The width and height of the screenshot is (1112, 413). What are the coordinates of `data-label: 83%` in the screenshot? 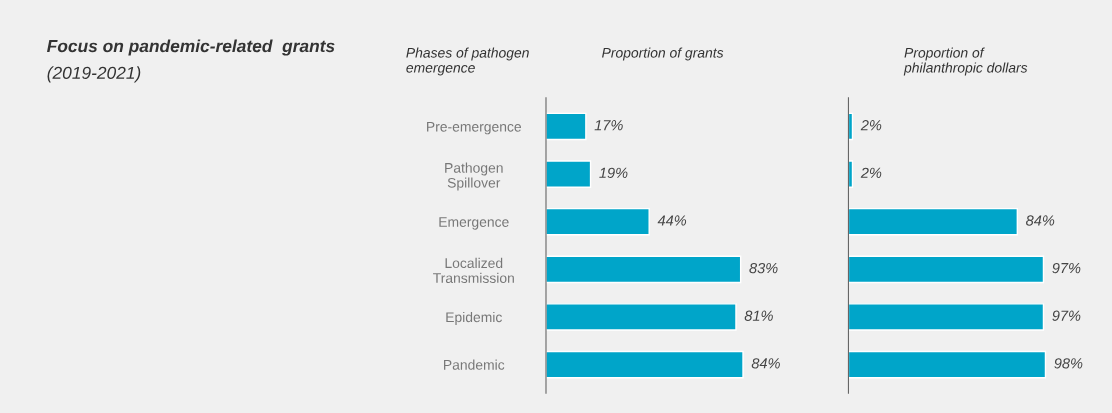 It's located at (763, 268).